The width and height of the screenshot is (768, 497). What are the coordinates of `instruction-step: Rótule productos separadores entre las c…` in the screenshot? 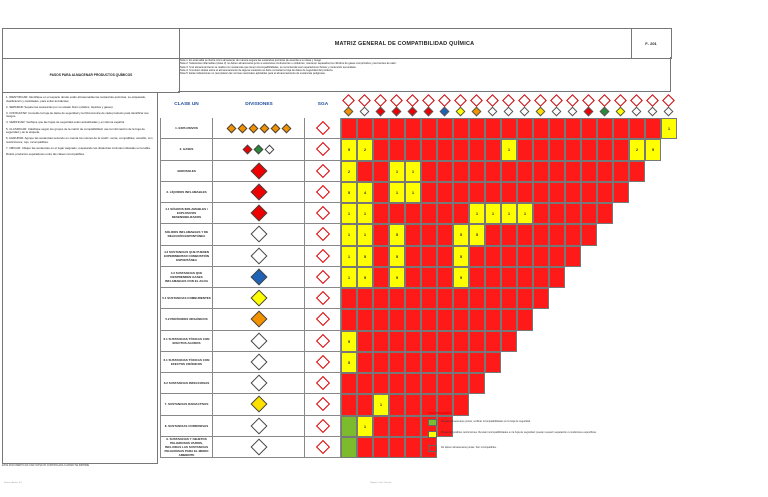 It's located at (45, 154).